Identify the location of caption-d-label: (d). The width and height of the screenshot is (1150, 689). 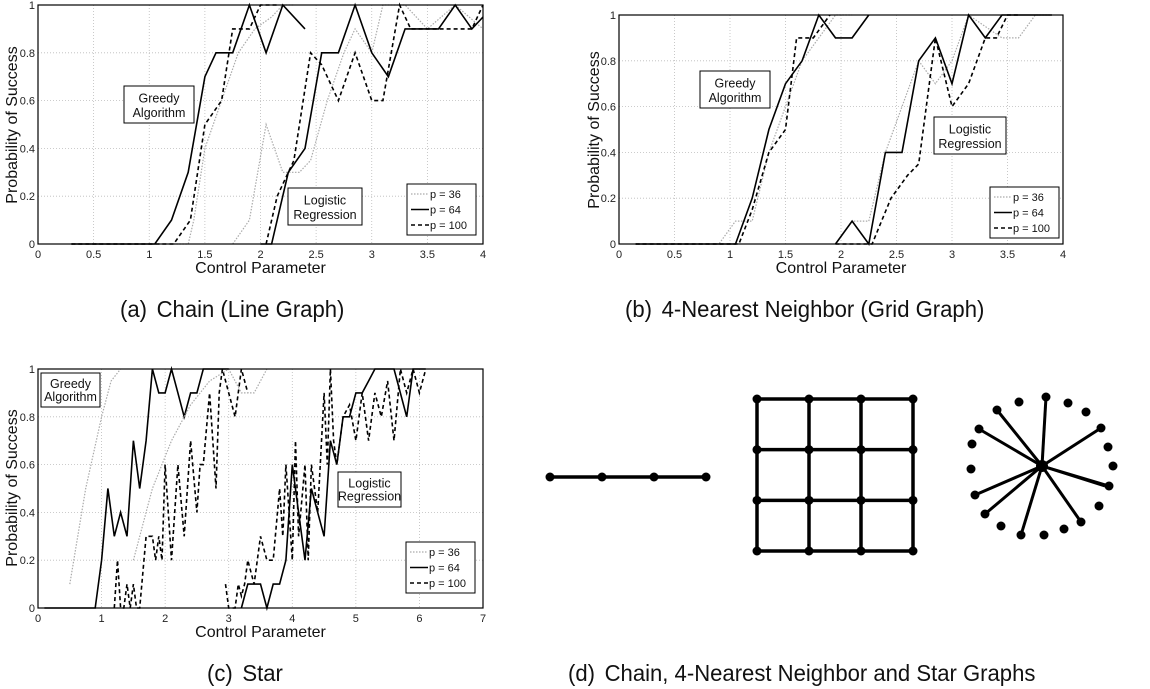
(581, 673).